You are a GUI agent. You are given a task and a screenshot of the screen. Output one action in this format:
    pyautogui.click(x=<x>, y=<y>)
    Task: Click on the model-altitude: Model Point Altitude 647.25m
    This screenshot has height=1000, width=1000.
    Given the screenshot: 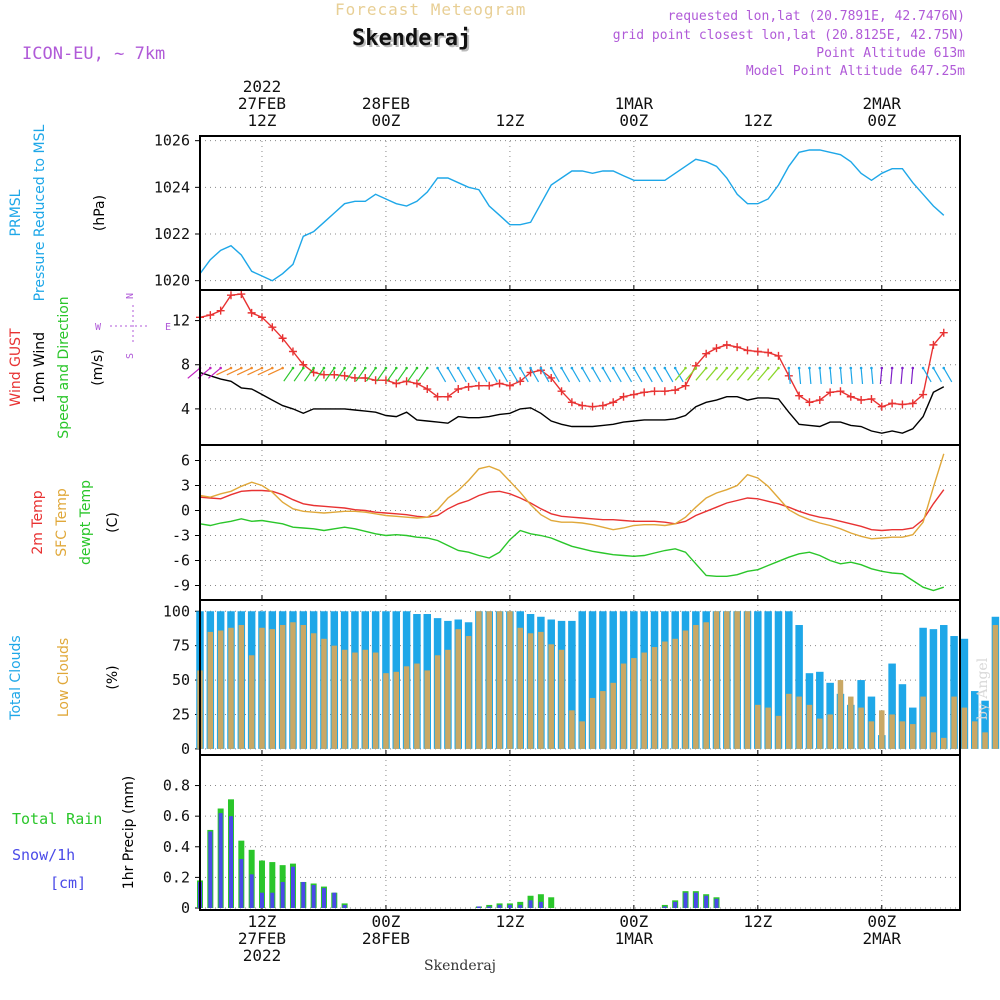 What is the action you would take?
    pyautogui.click(x=855, y=71)
    